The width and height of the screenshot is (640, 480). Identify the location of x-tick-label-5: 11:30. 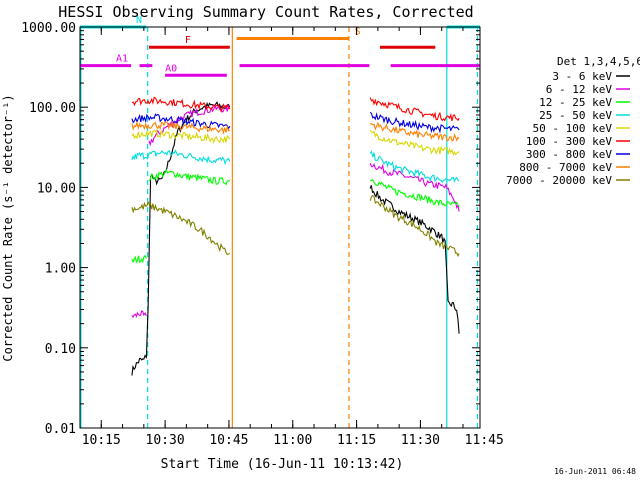
(420, 440).